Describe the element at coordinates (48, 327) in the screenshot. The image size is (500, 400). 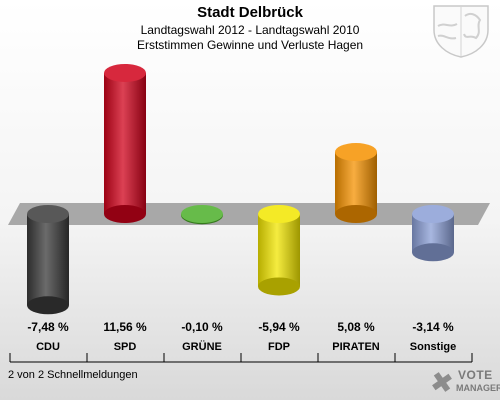
I see `value-label: -7,48 %` at that location.